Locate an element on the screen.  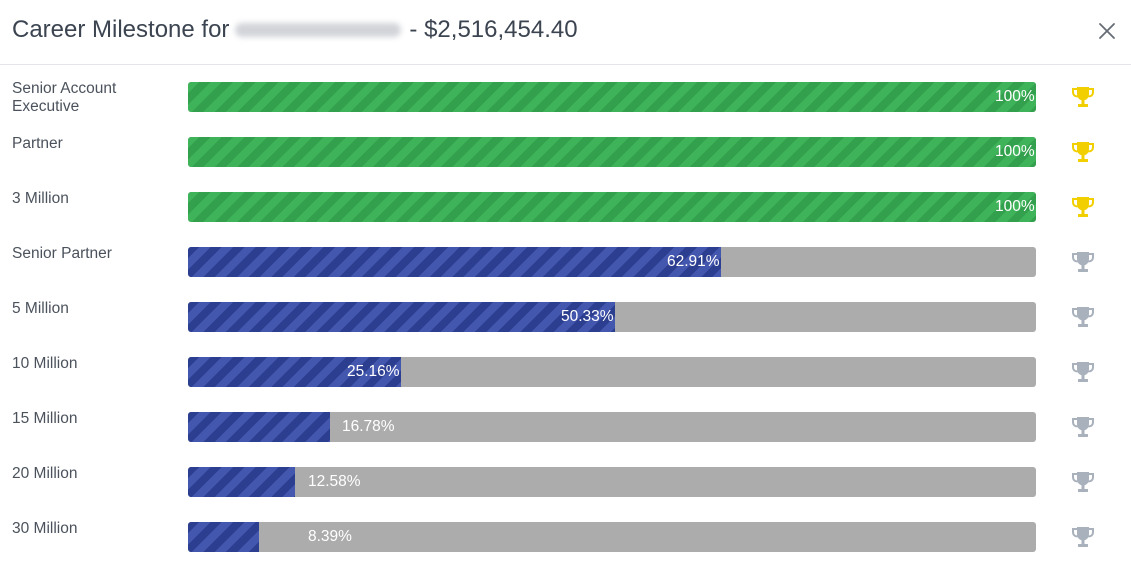
progress-percent: 62.91% is located at coordinates (693, 261).